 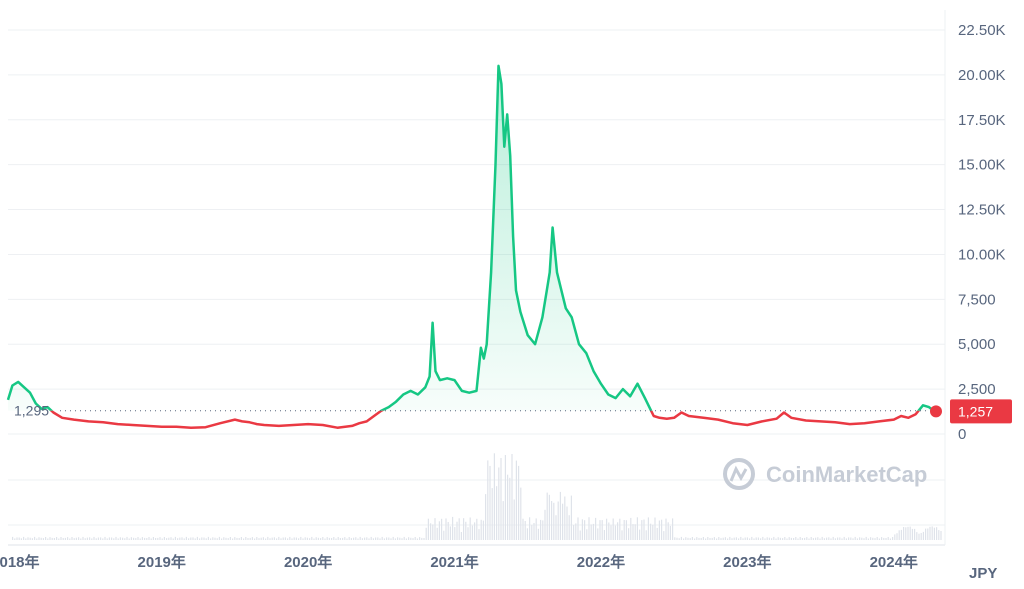 I want to click on volume-bars, so click(x=477, y=496).